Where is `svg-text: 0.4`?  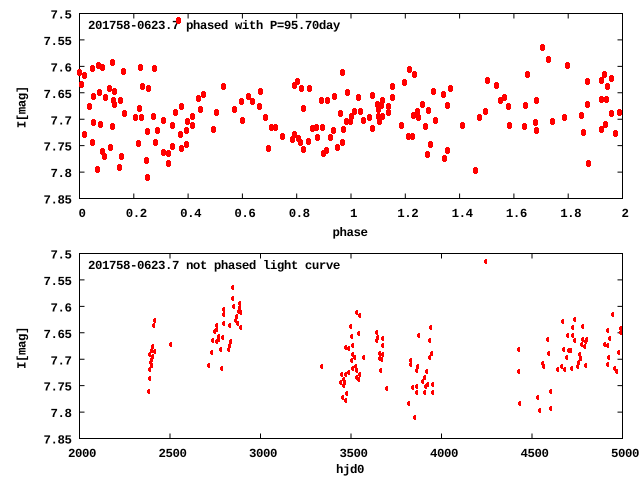
svg-text: 0.4 is located at coordinates (191, 214).